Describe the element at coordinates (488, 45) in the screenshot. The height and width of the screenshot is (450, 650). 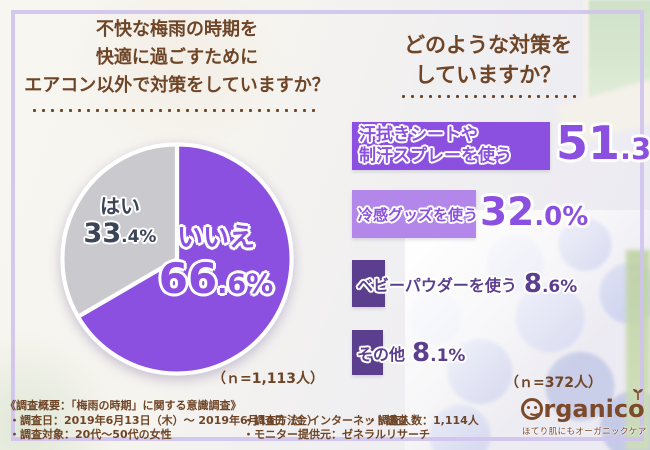
I see `title-line: どのような対策を` at that location.